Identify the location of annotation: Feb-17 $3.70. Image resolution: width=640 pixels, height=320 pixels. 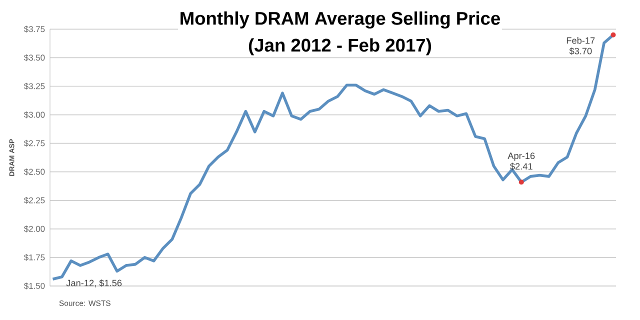
(580, 46).